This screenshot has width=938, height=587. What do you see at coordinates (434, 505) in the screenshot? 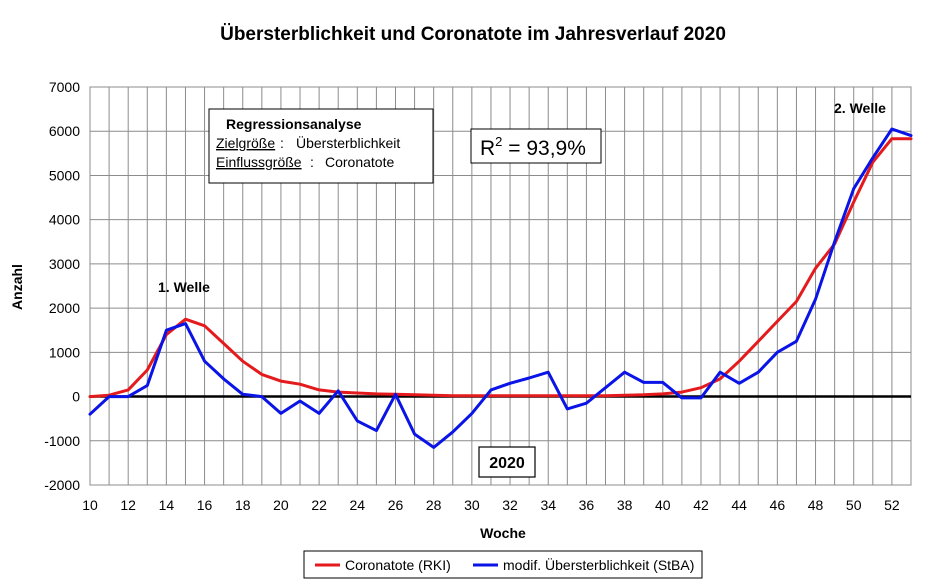
I see `x-tick-label: 28` at bounding box center [434, 505].